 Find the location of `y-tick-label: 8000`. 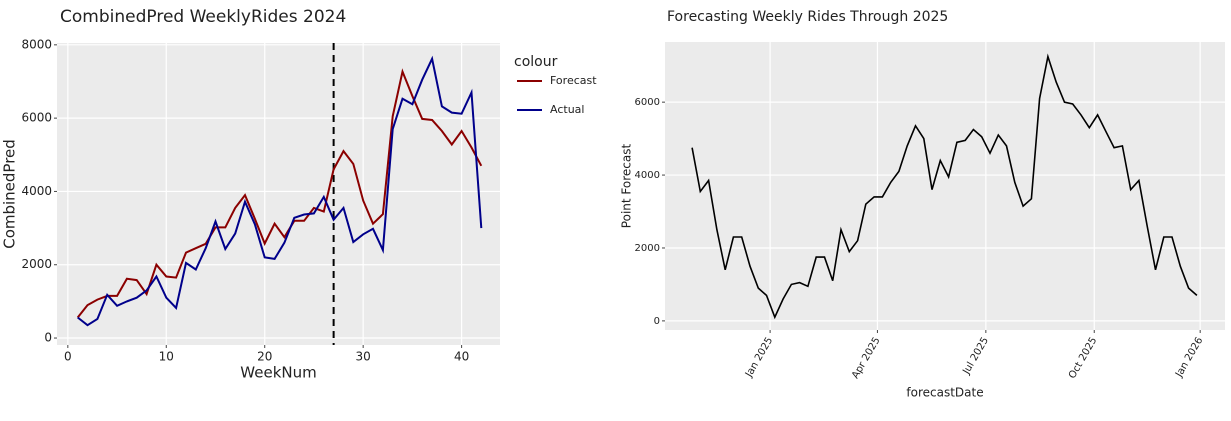

y-tick-label: 8000 is located at coordinates (36, 44).